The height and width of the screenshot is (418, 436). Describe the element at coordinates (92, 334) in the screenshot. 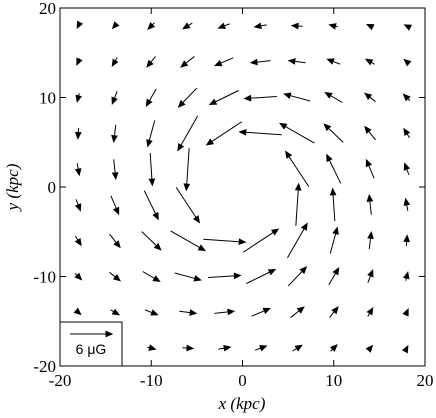

I see `key-arrow` at that location.